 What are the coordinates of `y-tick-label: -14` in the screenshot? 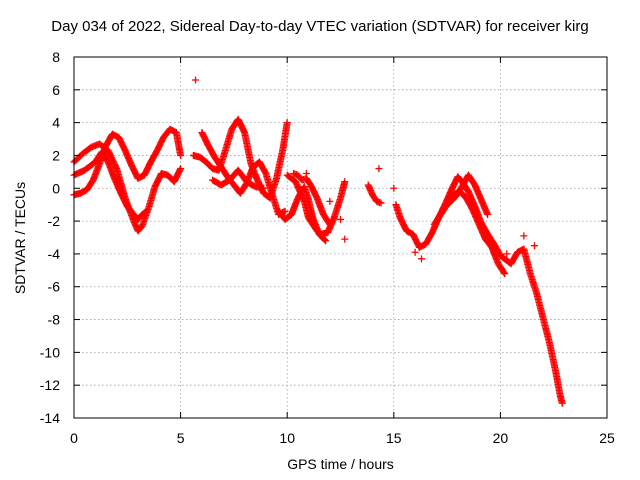 It's located at (50, 418).